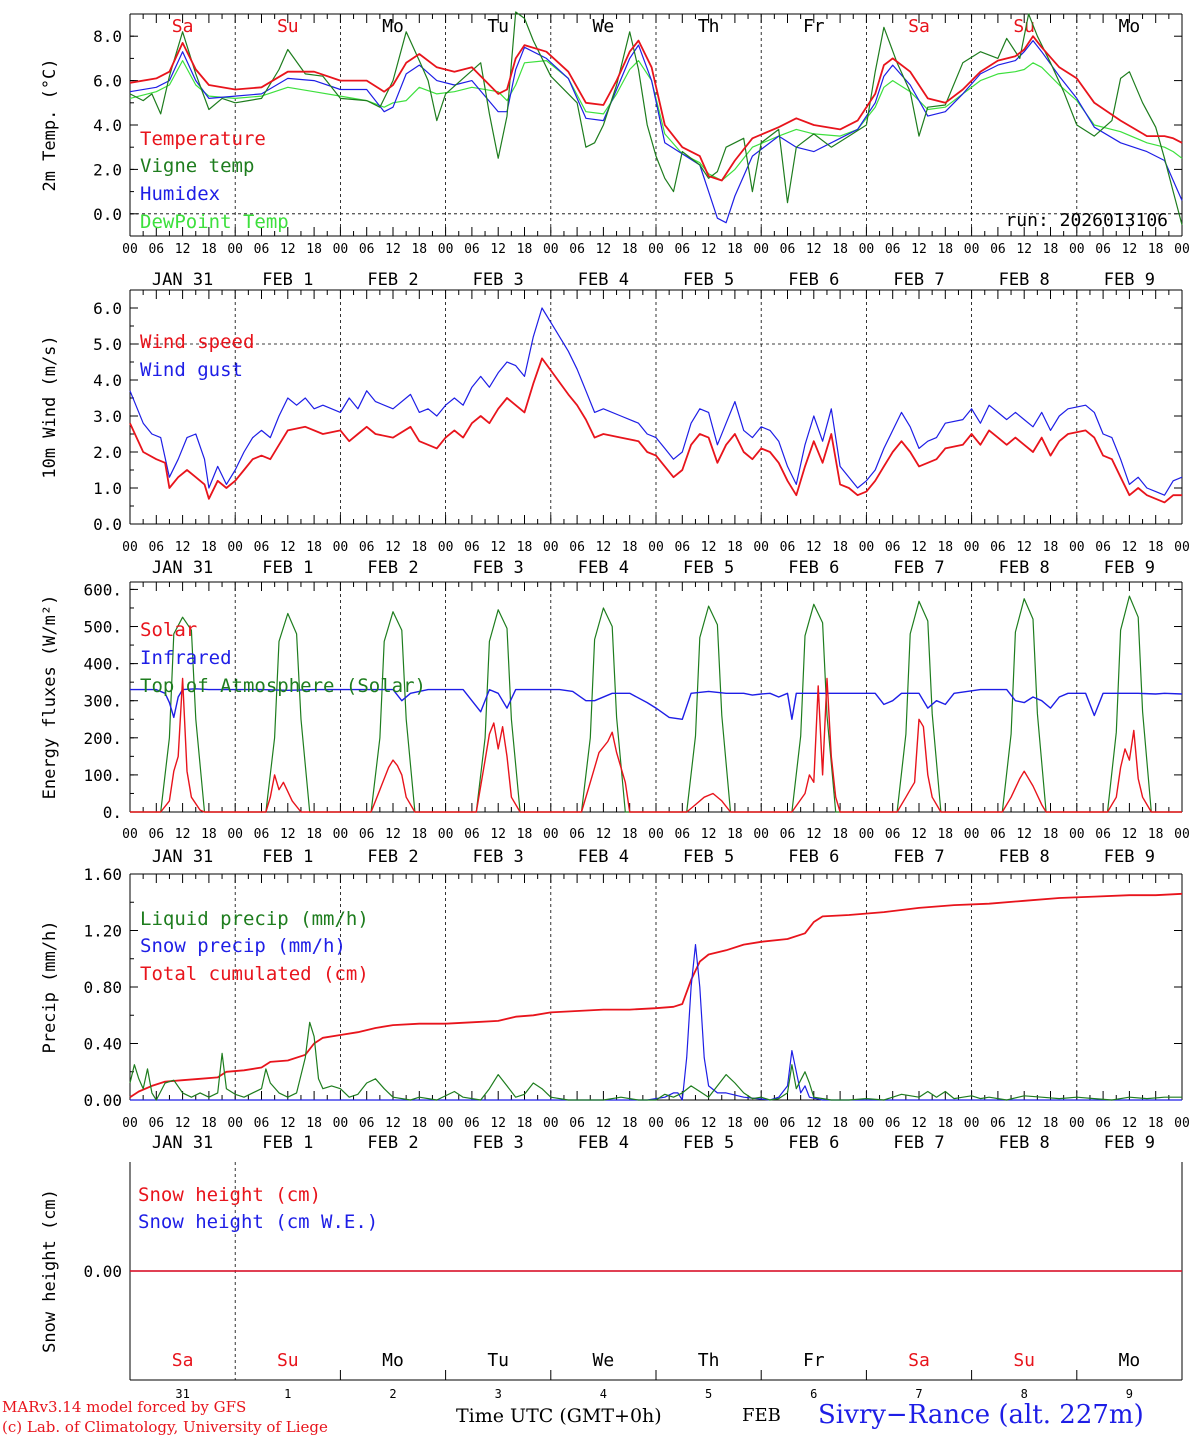  I want to click on snow-weekday-label: Mo, so click(393, 1360).